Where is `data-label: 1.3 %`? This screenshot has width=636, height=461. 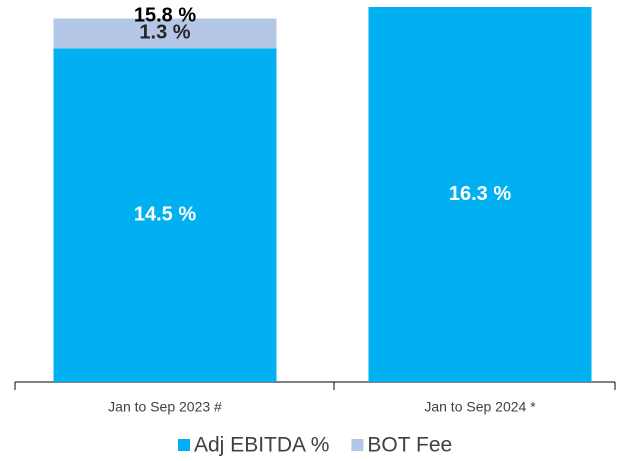 data-label: 1.3 % is located at coordinates (164, 33).